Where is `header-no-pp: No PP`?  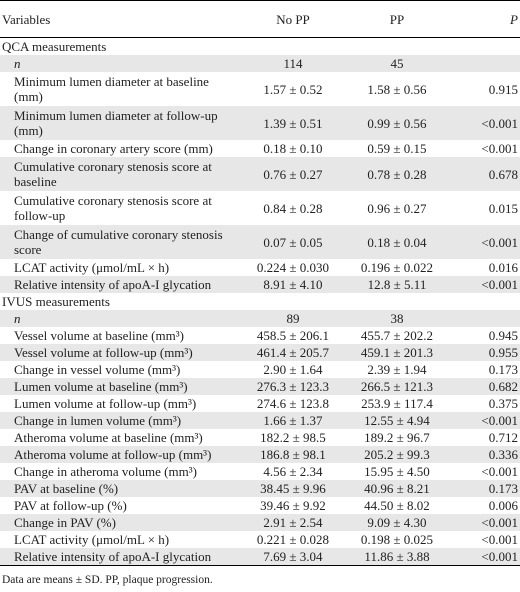 header-no-pp: No PP is located at coordinates (293, 19).